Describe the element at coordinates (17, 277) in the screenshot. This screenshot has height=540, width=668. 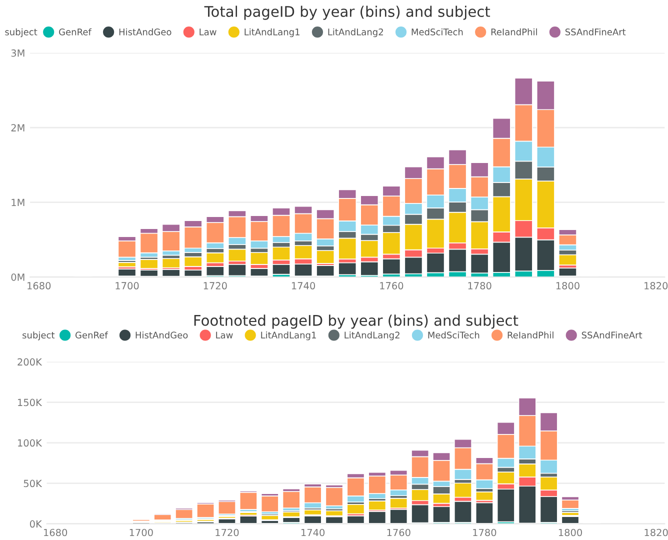
I see `y-tick-label: 0M` at that location.